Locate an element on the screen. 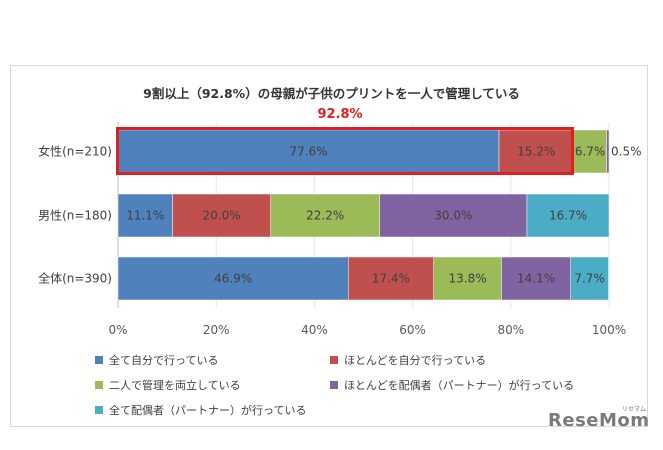 The width and height of the screenshot is (663, 450). legend-item: 二人で管理を両立している is located at coordinates (168, 385).